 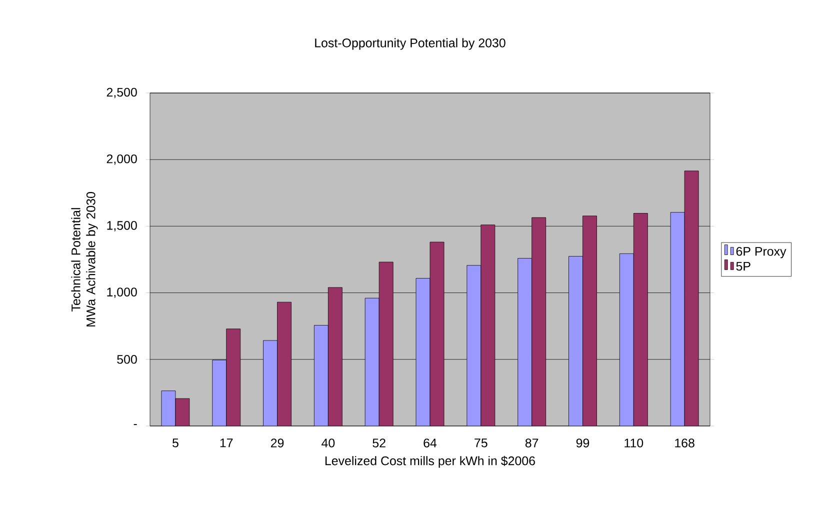 I want to click on x-axis-title: Levelized Cost mills per kWh in $2006, so click(x=430, y=462).